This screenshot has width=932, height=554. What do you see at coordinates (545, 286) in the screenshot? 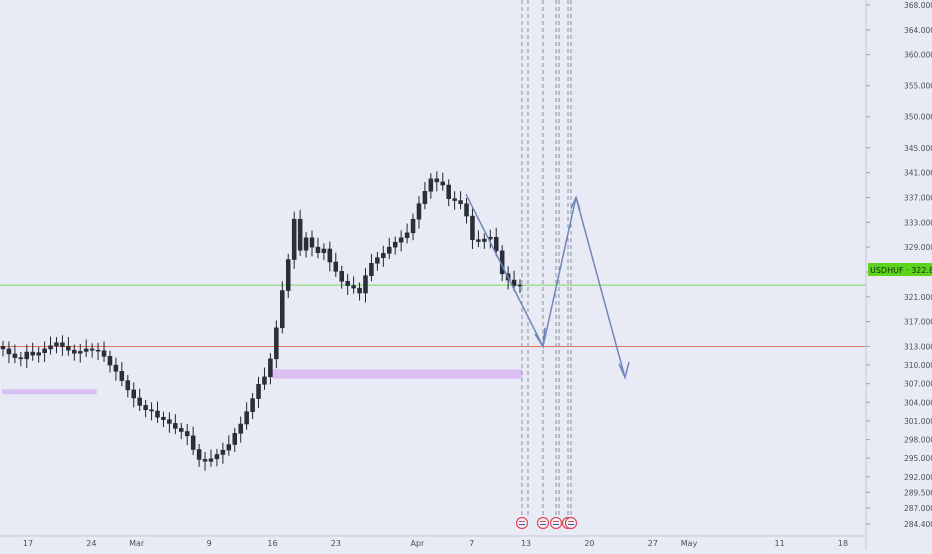
I see `projection-path` at bounding box center [545, 286].